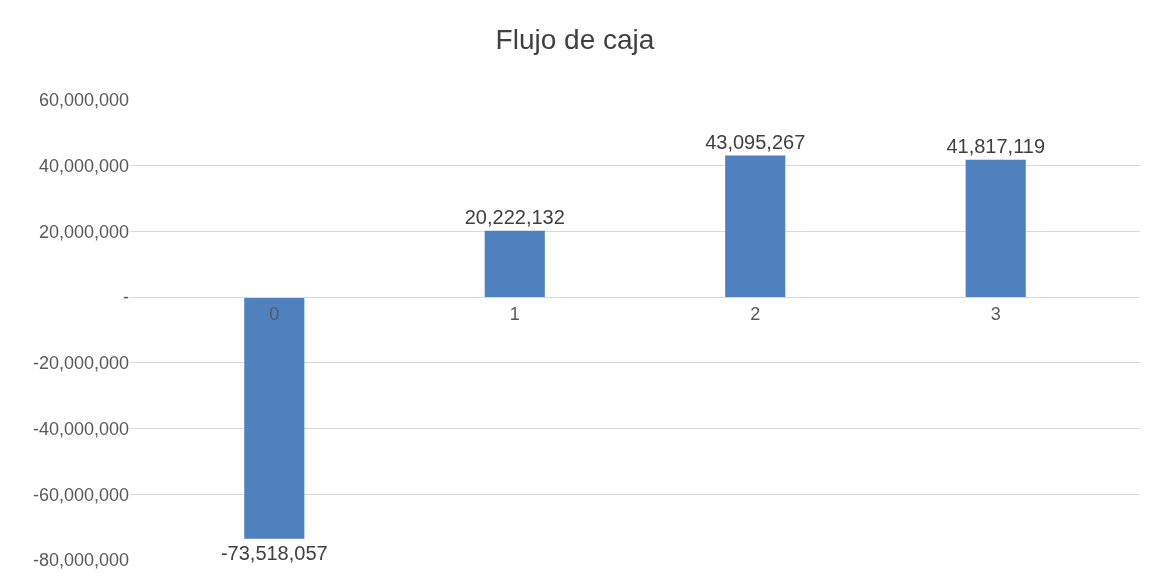  What do you see at coordinates (755, 313) in the screenshot?
I see `x-tick-label: 2` at bounding box center [755, 313].